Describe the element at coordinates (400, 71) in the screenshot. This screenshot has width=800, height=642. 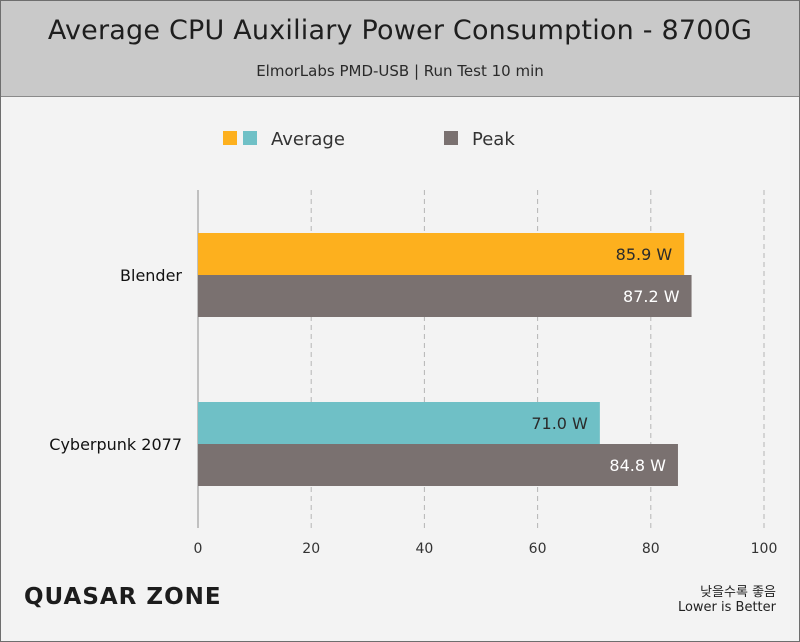
I see `chart-subtitle: ElmorLabs PMD-USB | Run Test 10 min` at that location.